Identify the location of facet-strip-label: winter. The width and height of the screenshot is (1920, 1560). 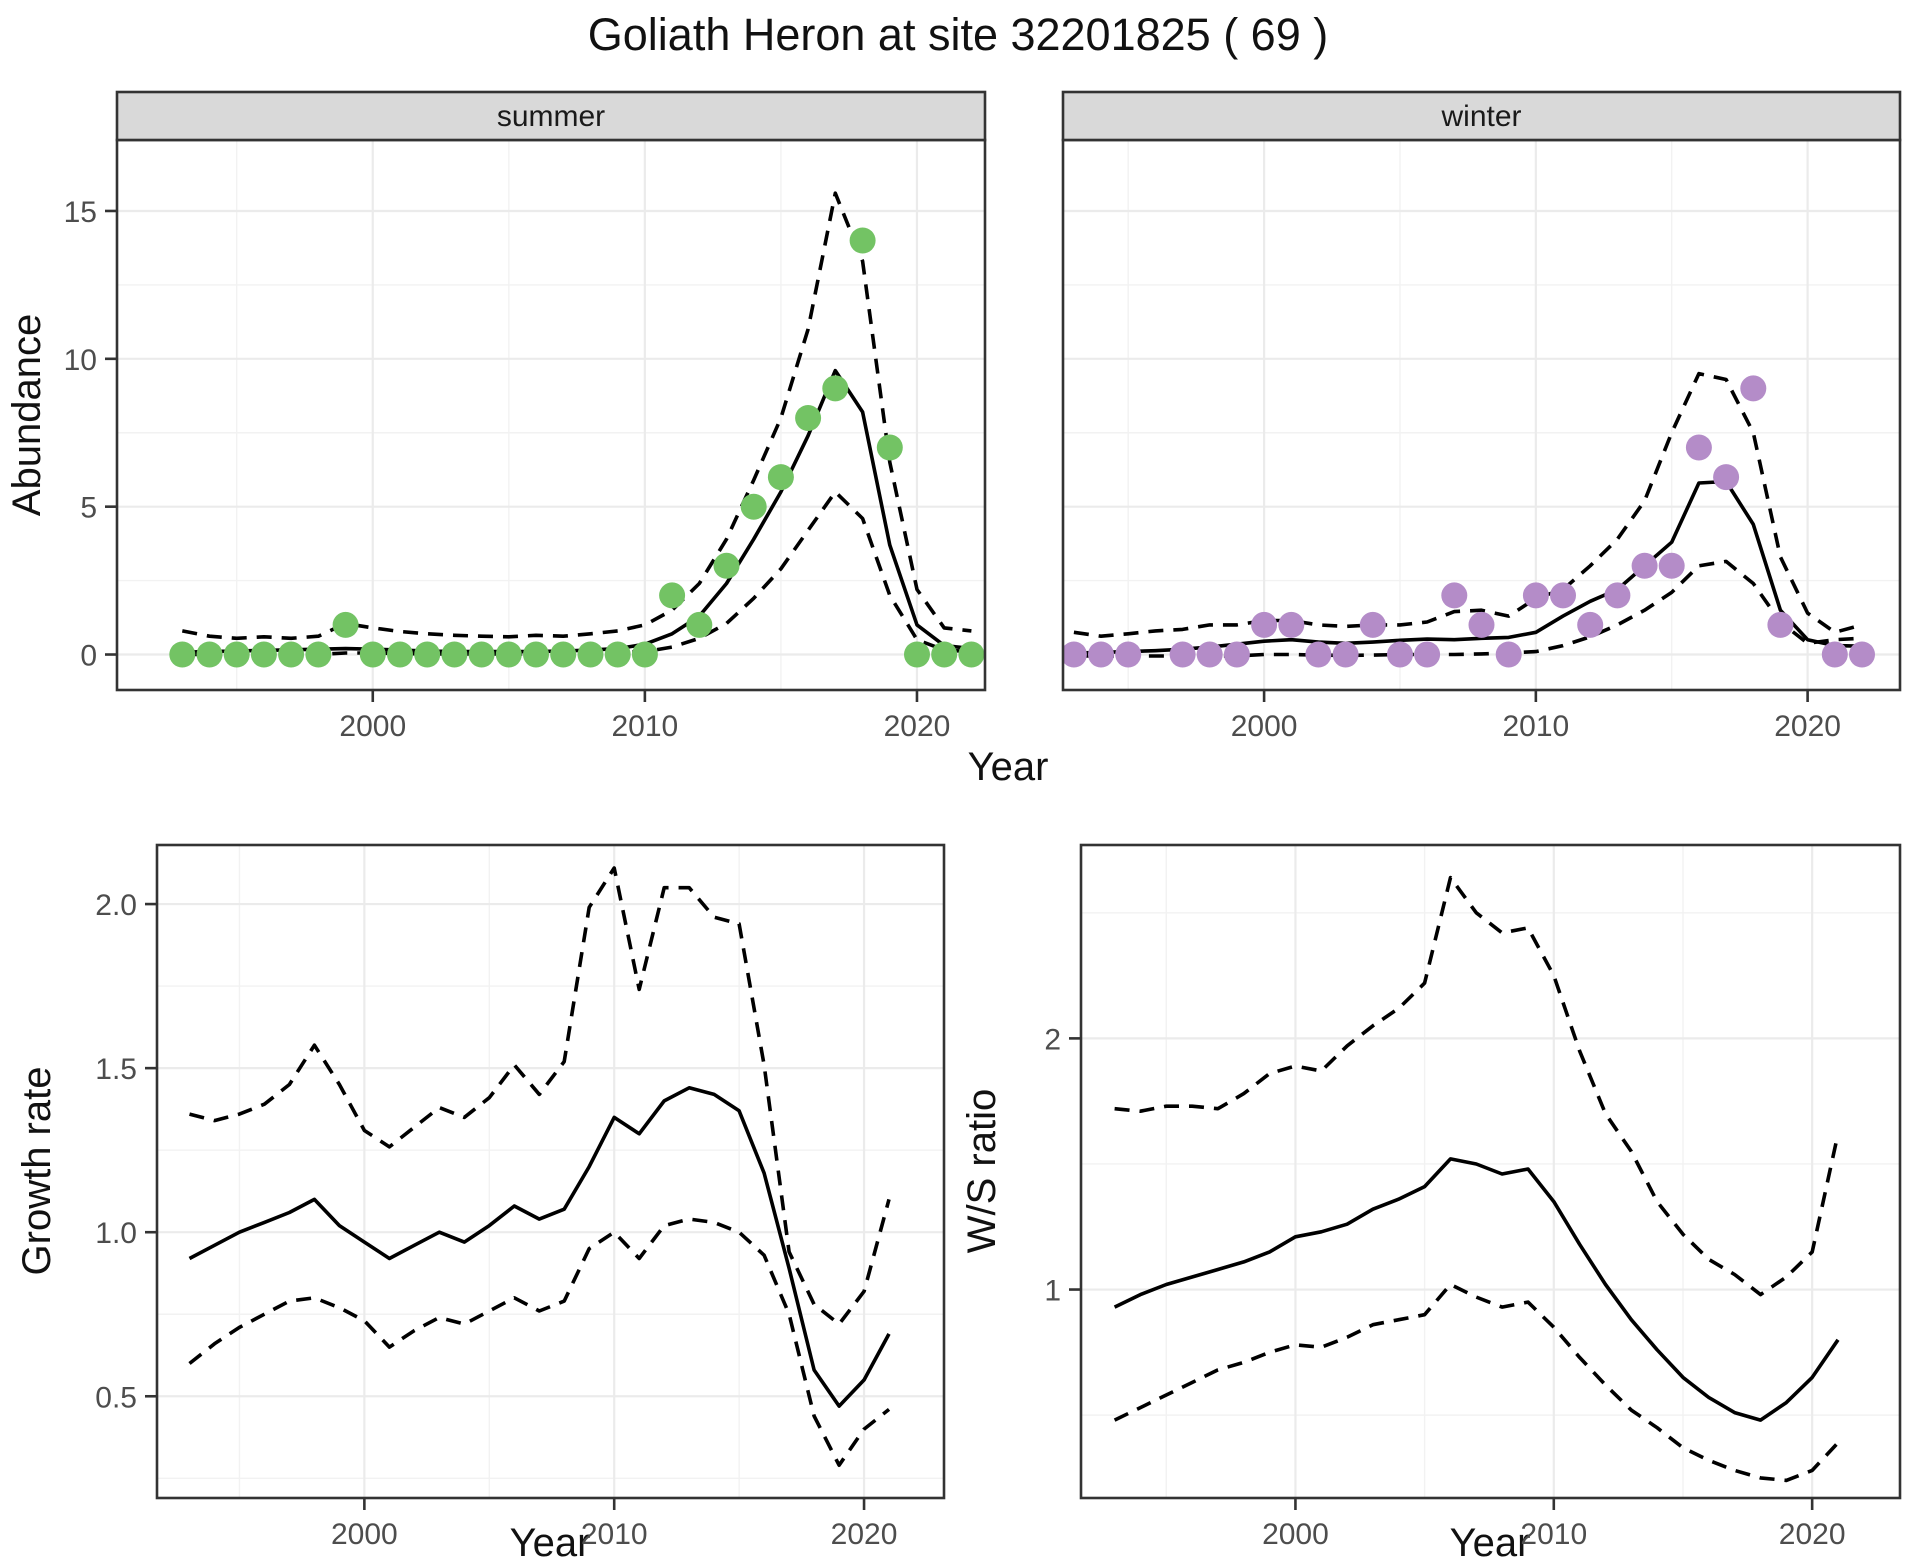
(1480, 116).